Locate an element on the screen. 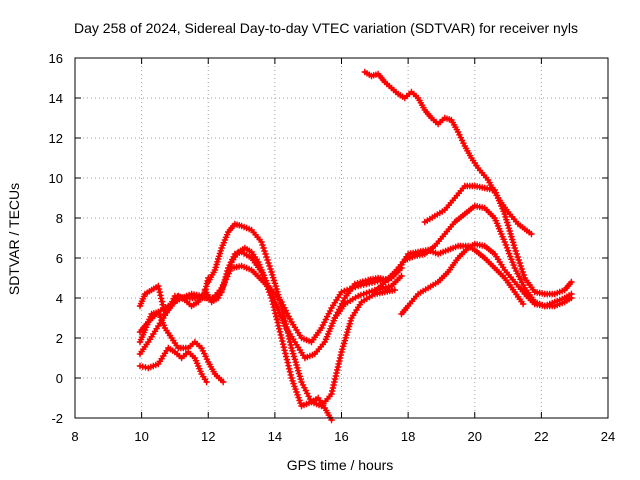  y-tick-label: 8 is located at coordinates (59, 218).